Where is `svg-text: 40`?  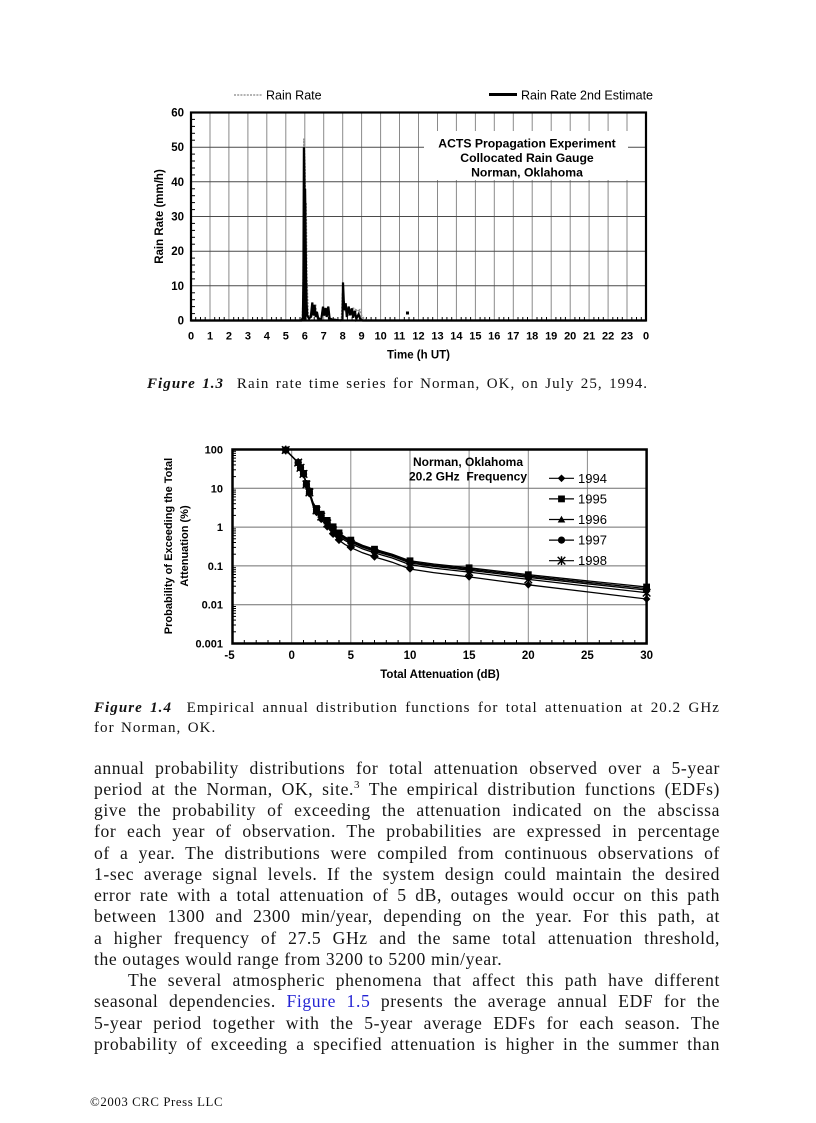
svg-text: 40 is located at coordinates (177, 183).